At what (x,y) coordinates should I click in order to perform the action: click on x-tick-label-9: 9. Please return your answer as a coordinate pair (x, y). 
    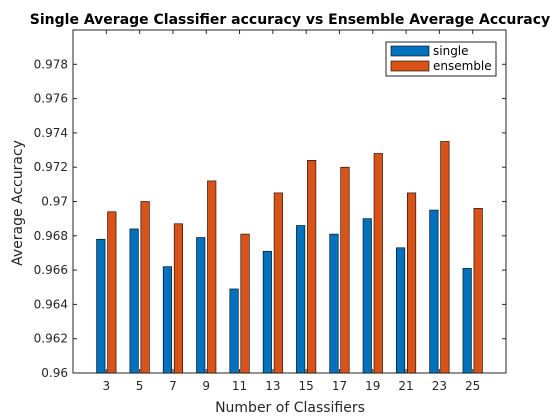
    Looking at the image, I should click on (206, 386).